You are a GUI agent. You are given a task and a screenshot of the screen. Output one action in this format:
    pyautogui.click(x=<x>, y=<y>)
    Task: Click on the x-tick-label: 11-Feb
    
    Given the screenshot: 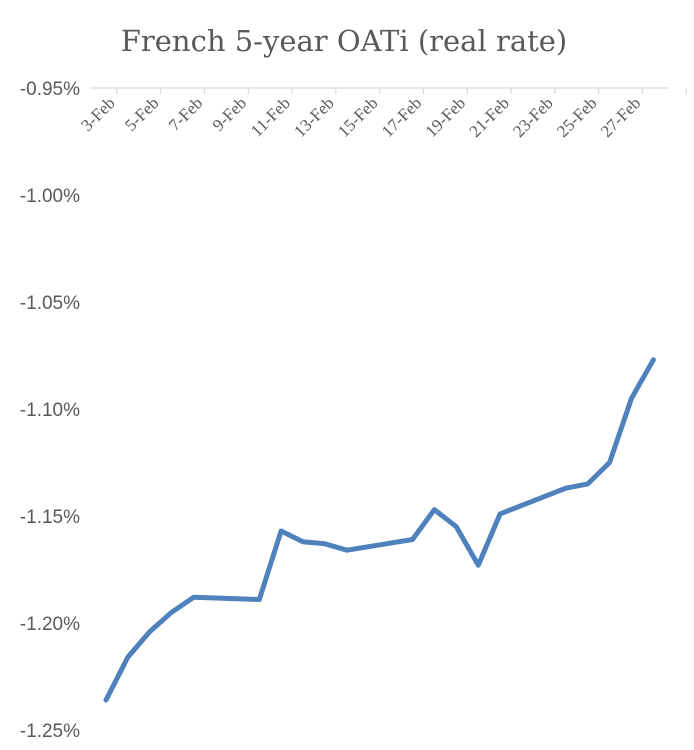 What is the action you would take?
    pyautogui.click(x=270, y=116)
    